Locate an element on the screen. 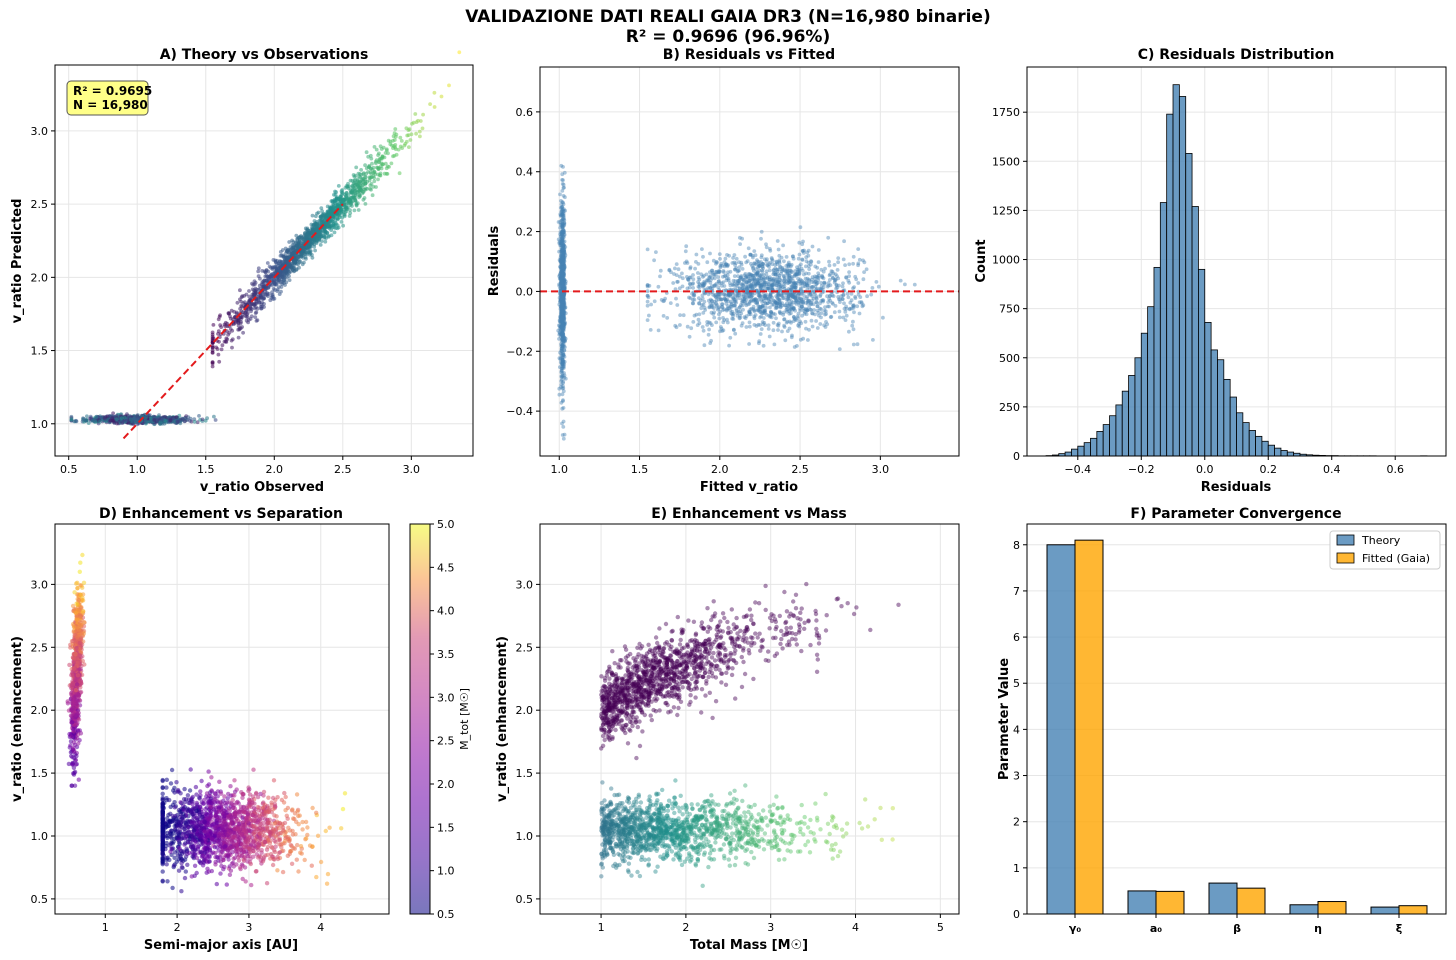 The width and height of the screenshot is (1456, 960). y-tick-label: −0.4 is located at coordinates (519, 411).